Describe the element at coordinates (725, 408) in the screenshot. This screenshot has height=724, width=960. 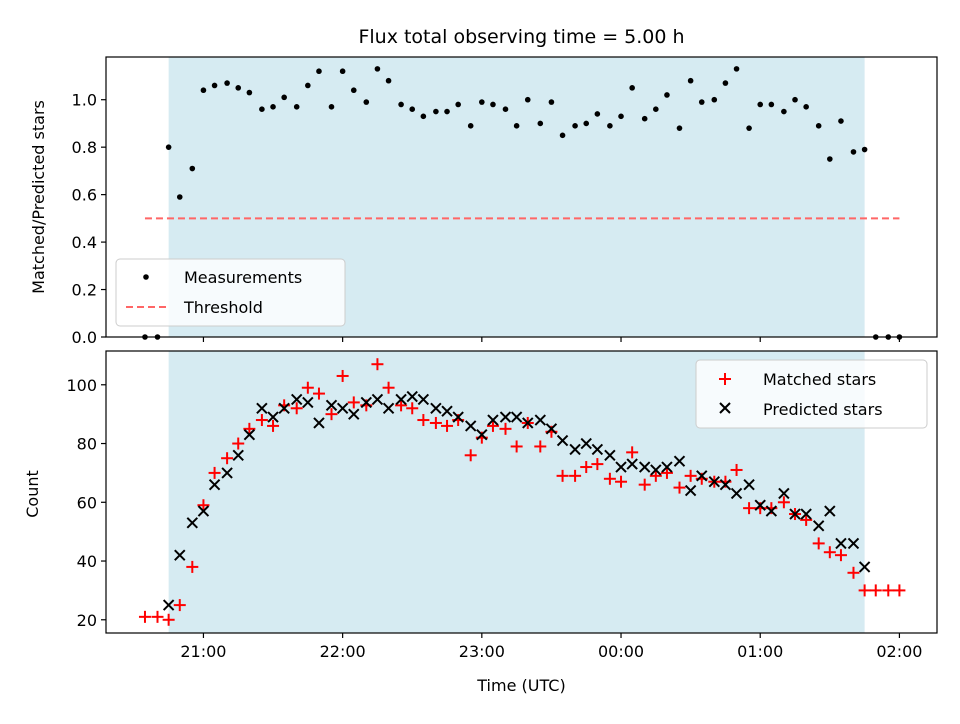
I see `bottom-legend-predicted-marker` at that location.